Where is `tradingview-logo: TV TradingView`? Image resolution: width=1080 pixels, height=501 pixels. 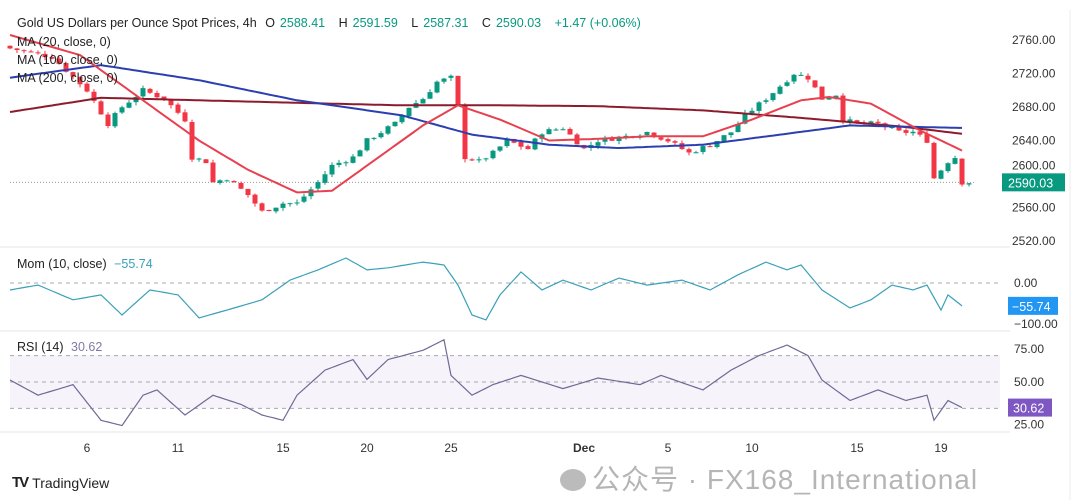
tradingview-logo: TV TradingView is located at coordinates (60, 482).